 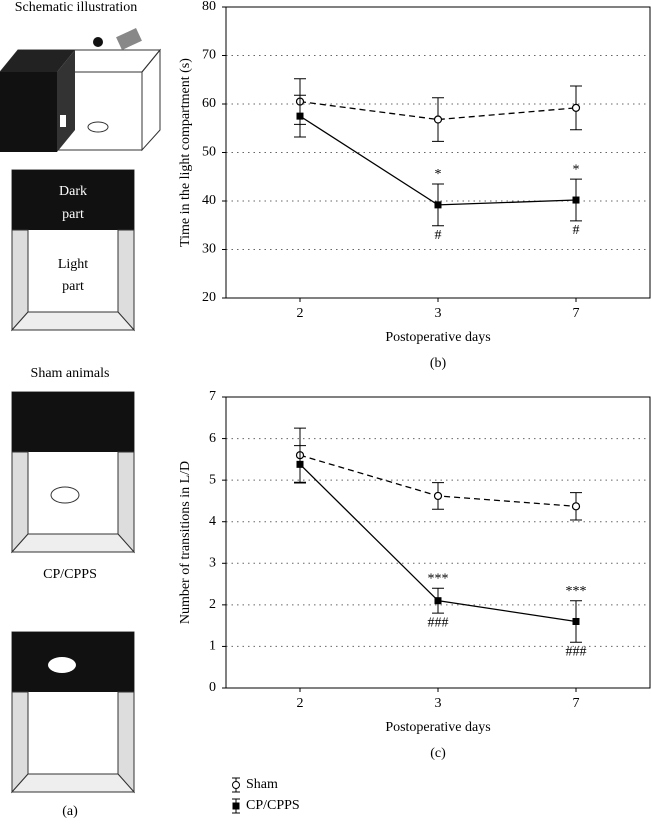 I want to click on y-tick-label: 5, so click(x=212, y=479).